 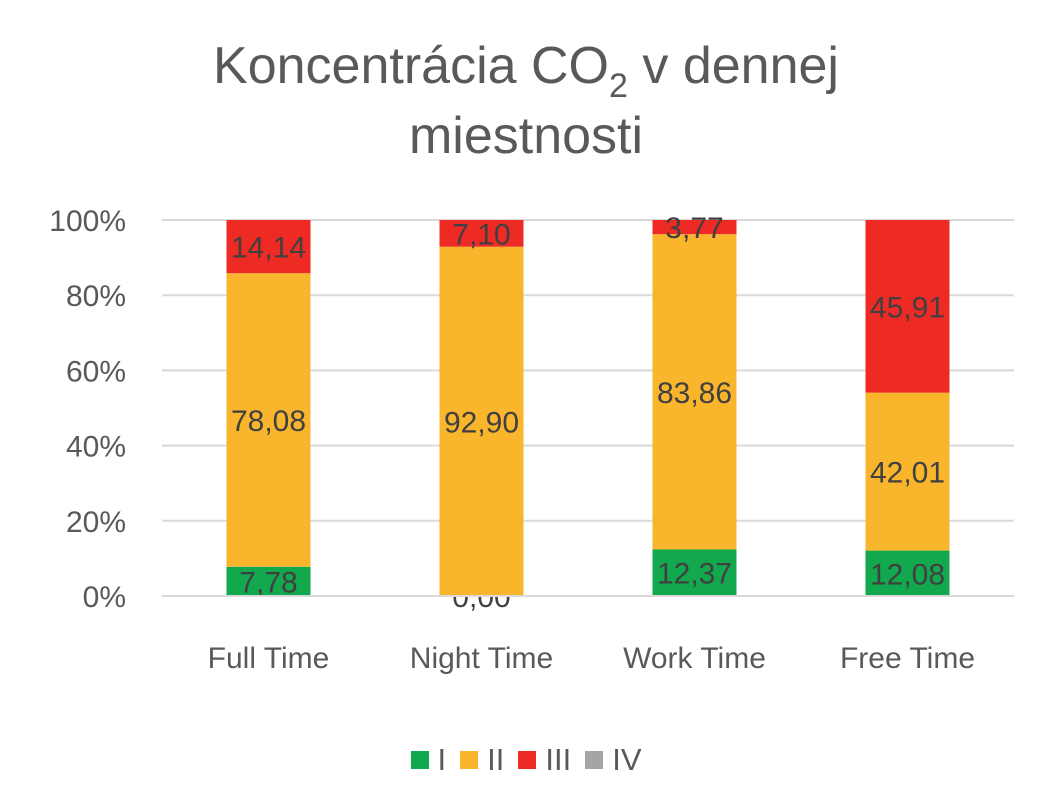 I want to click on legend-label: IV, so click(x=627, y=759).